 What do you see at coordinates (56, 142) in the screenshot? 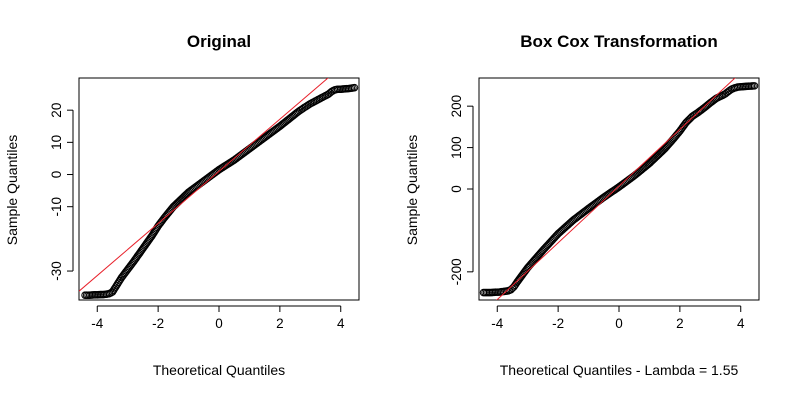
I see `y-tick-label: 10` at bounding box center [56, 142].